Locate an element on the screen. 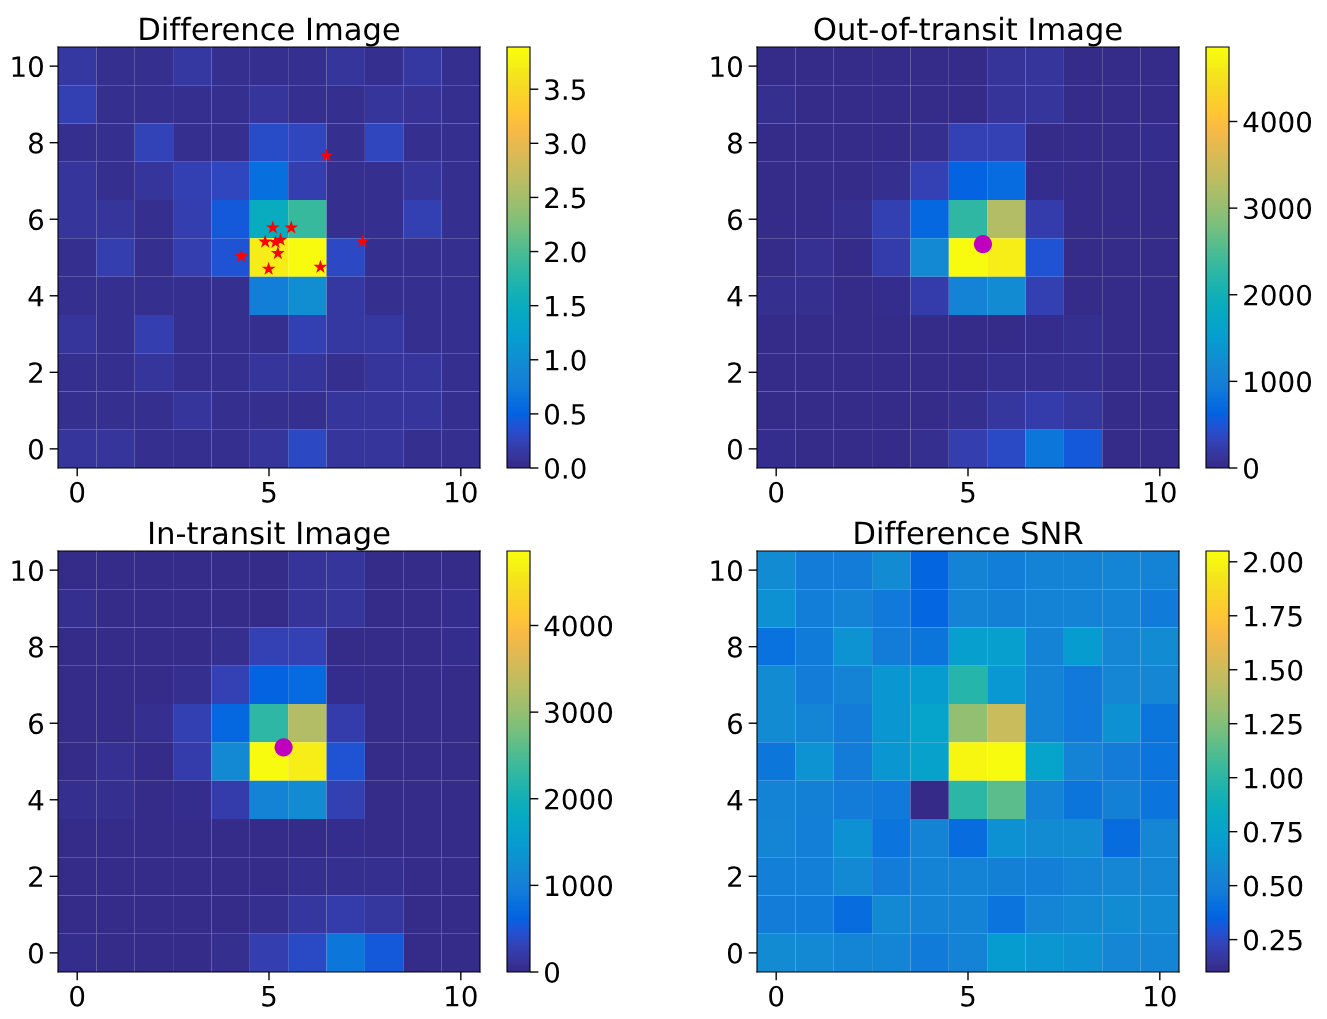 This screenshot has width=1327, height=1019. chart-title: Difference SNR is located at coordinates (969, 532).